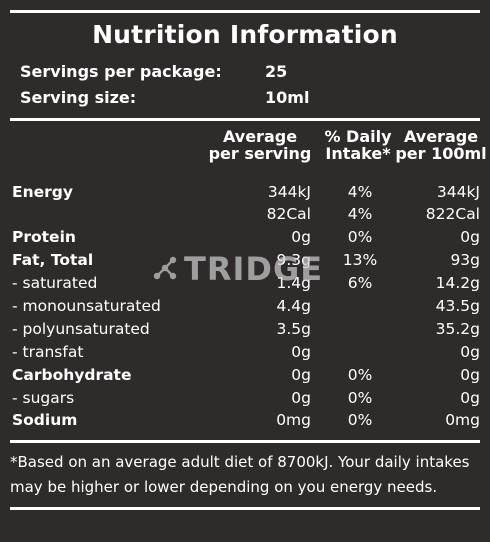 This screenshot has height=542, width=490. I want to click on per-100ml-value: 0mg, so click(462, 420).